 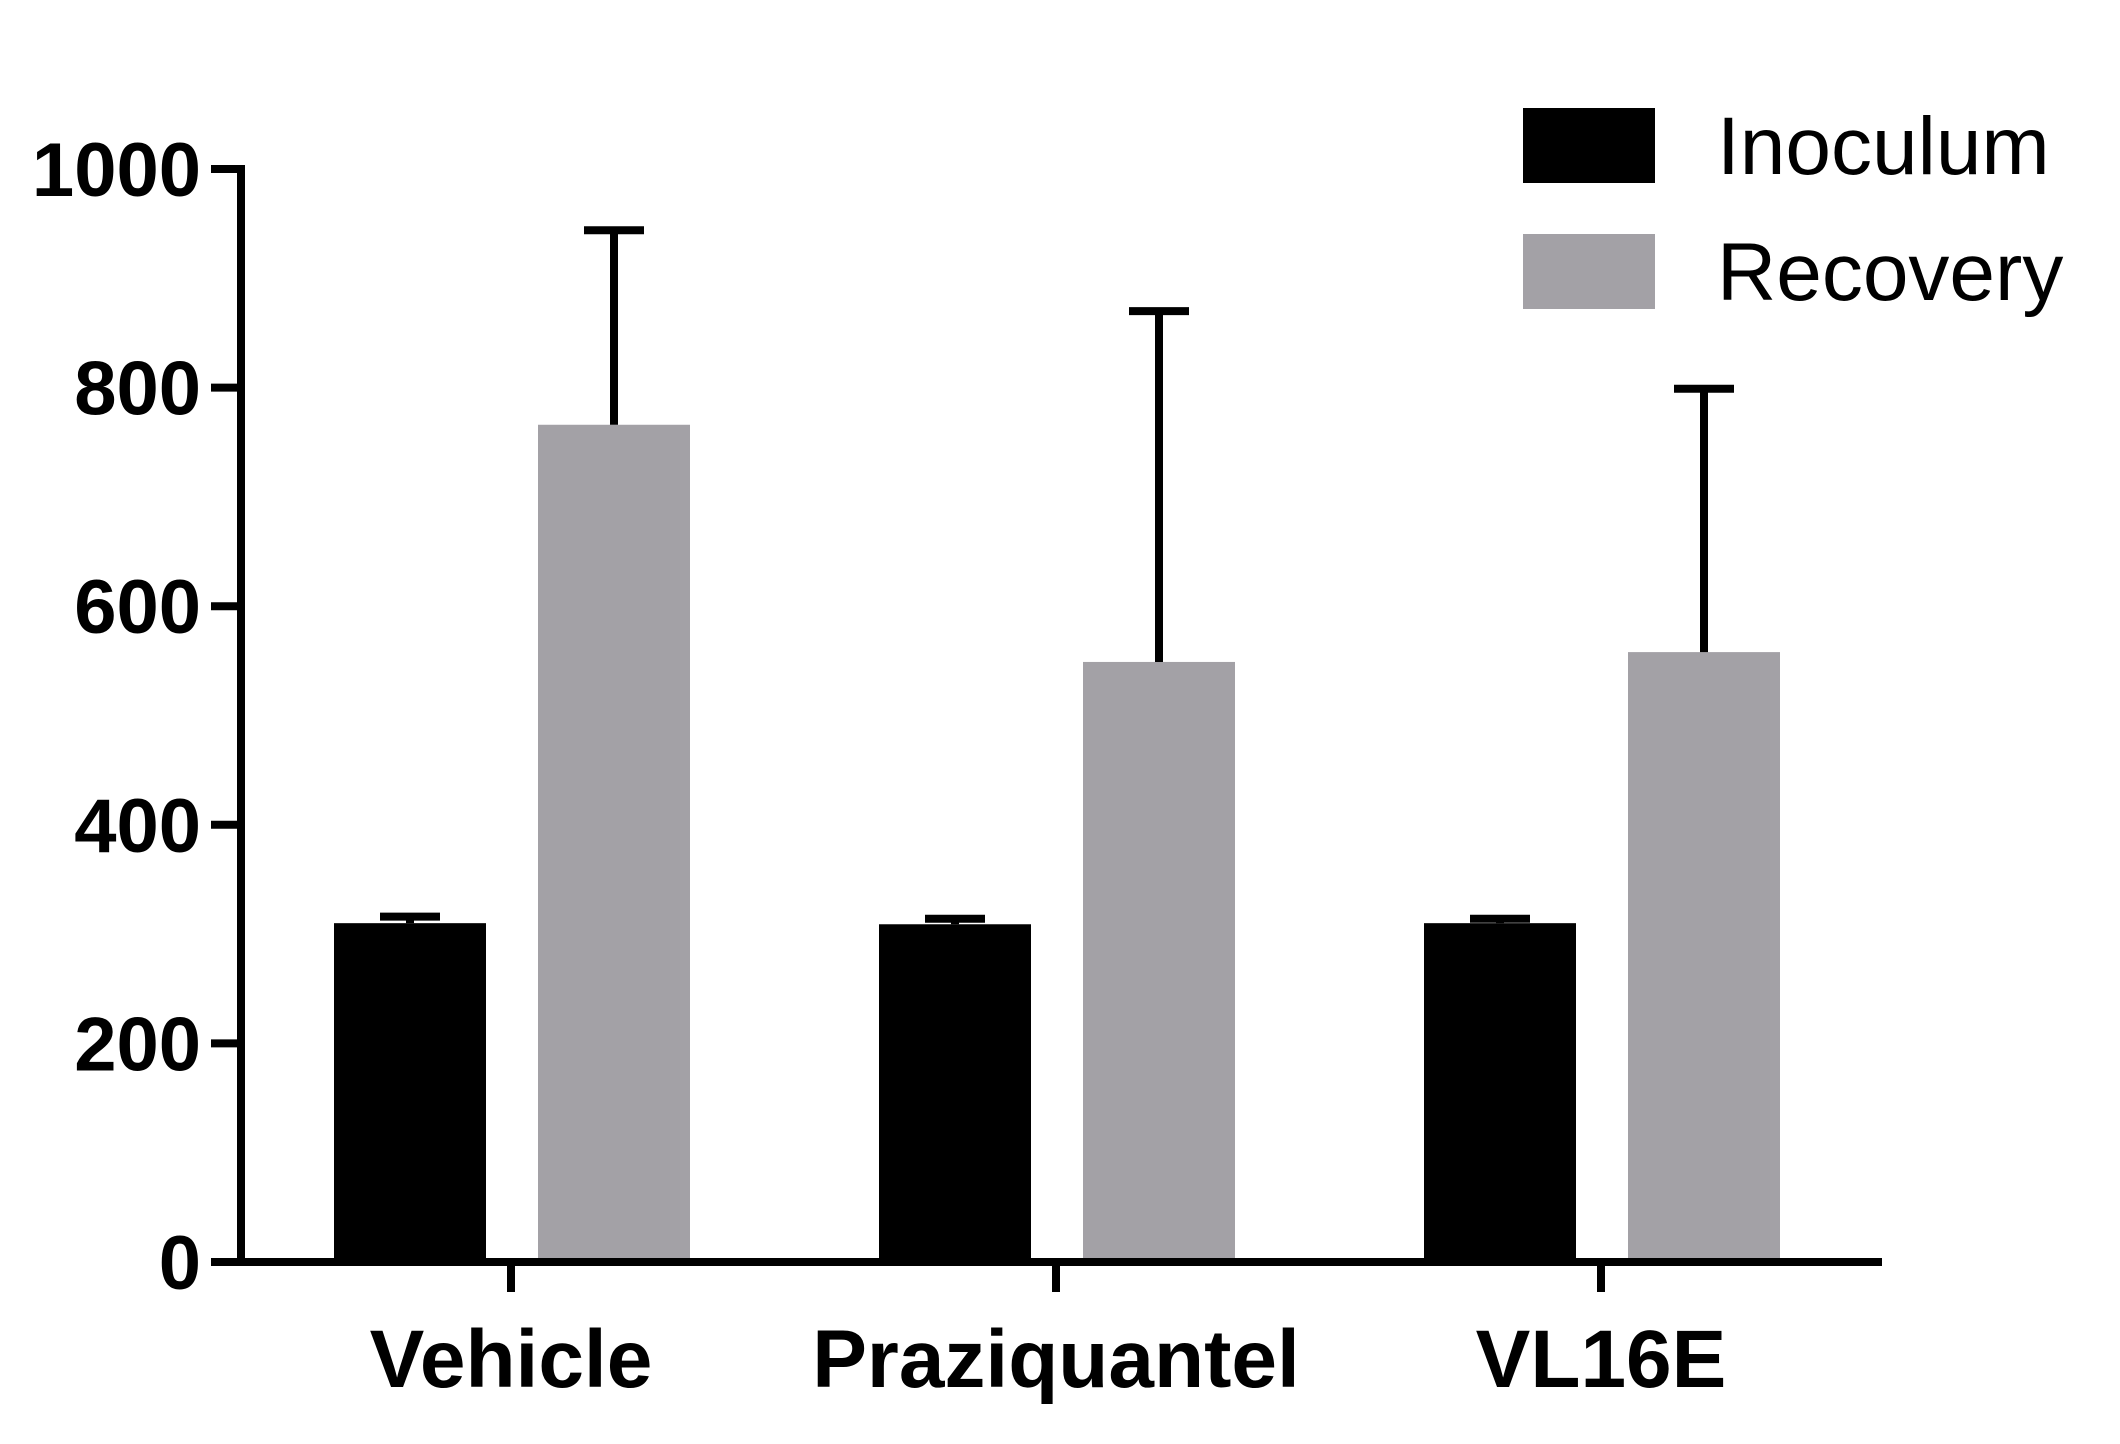 What do you see at coordinates (1890, 272) in the screenshot?
I see `legend-label-recovery: Recovery` at bounding box center [1890, 272].